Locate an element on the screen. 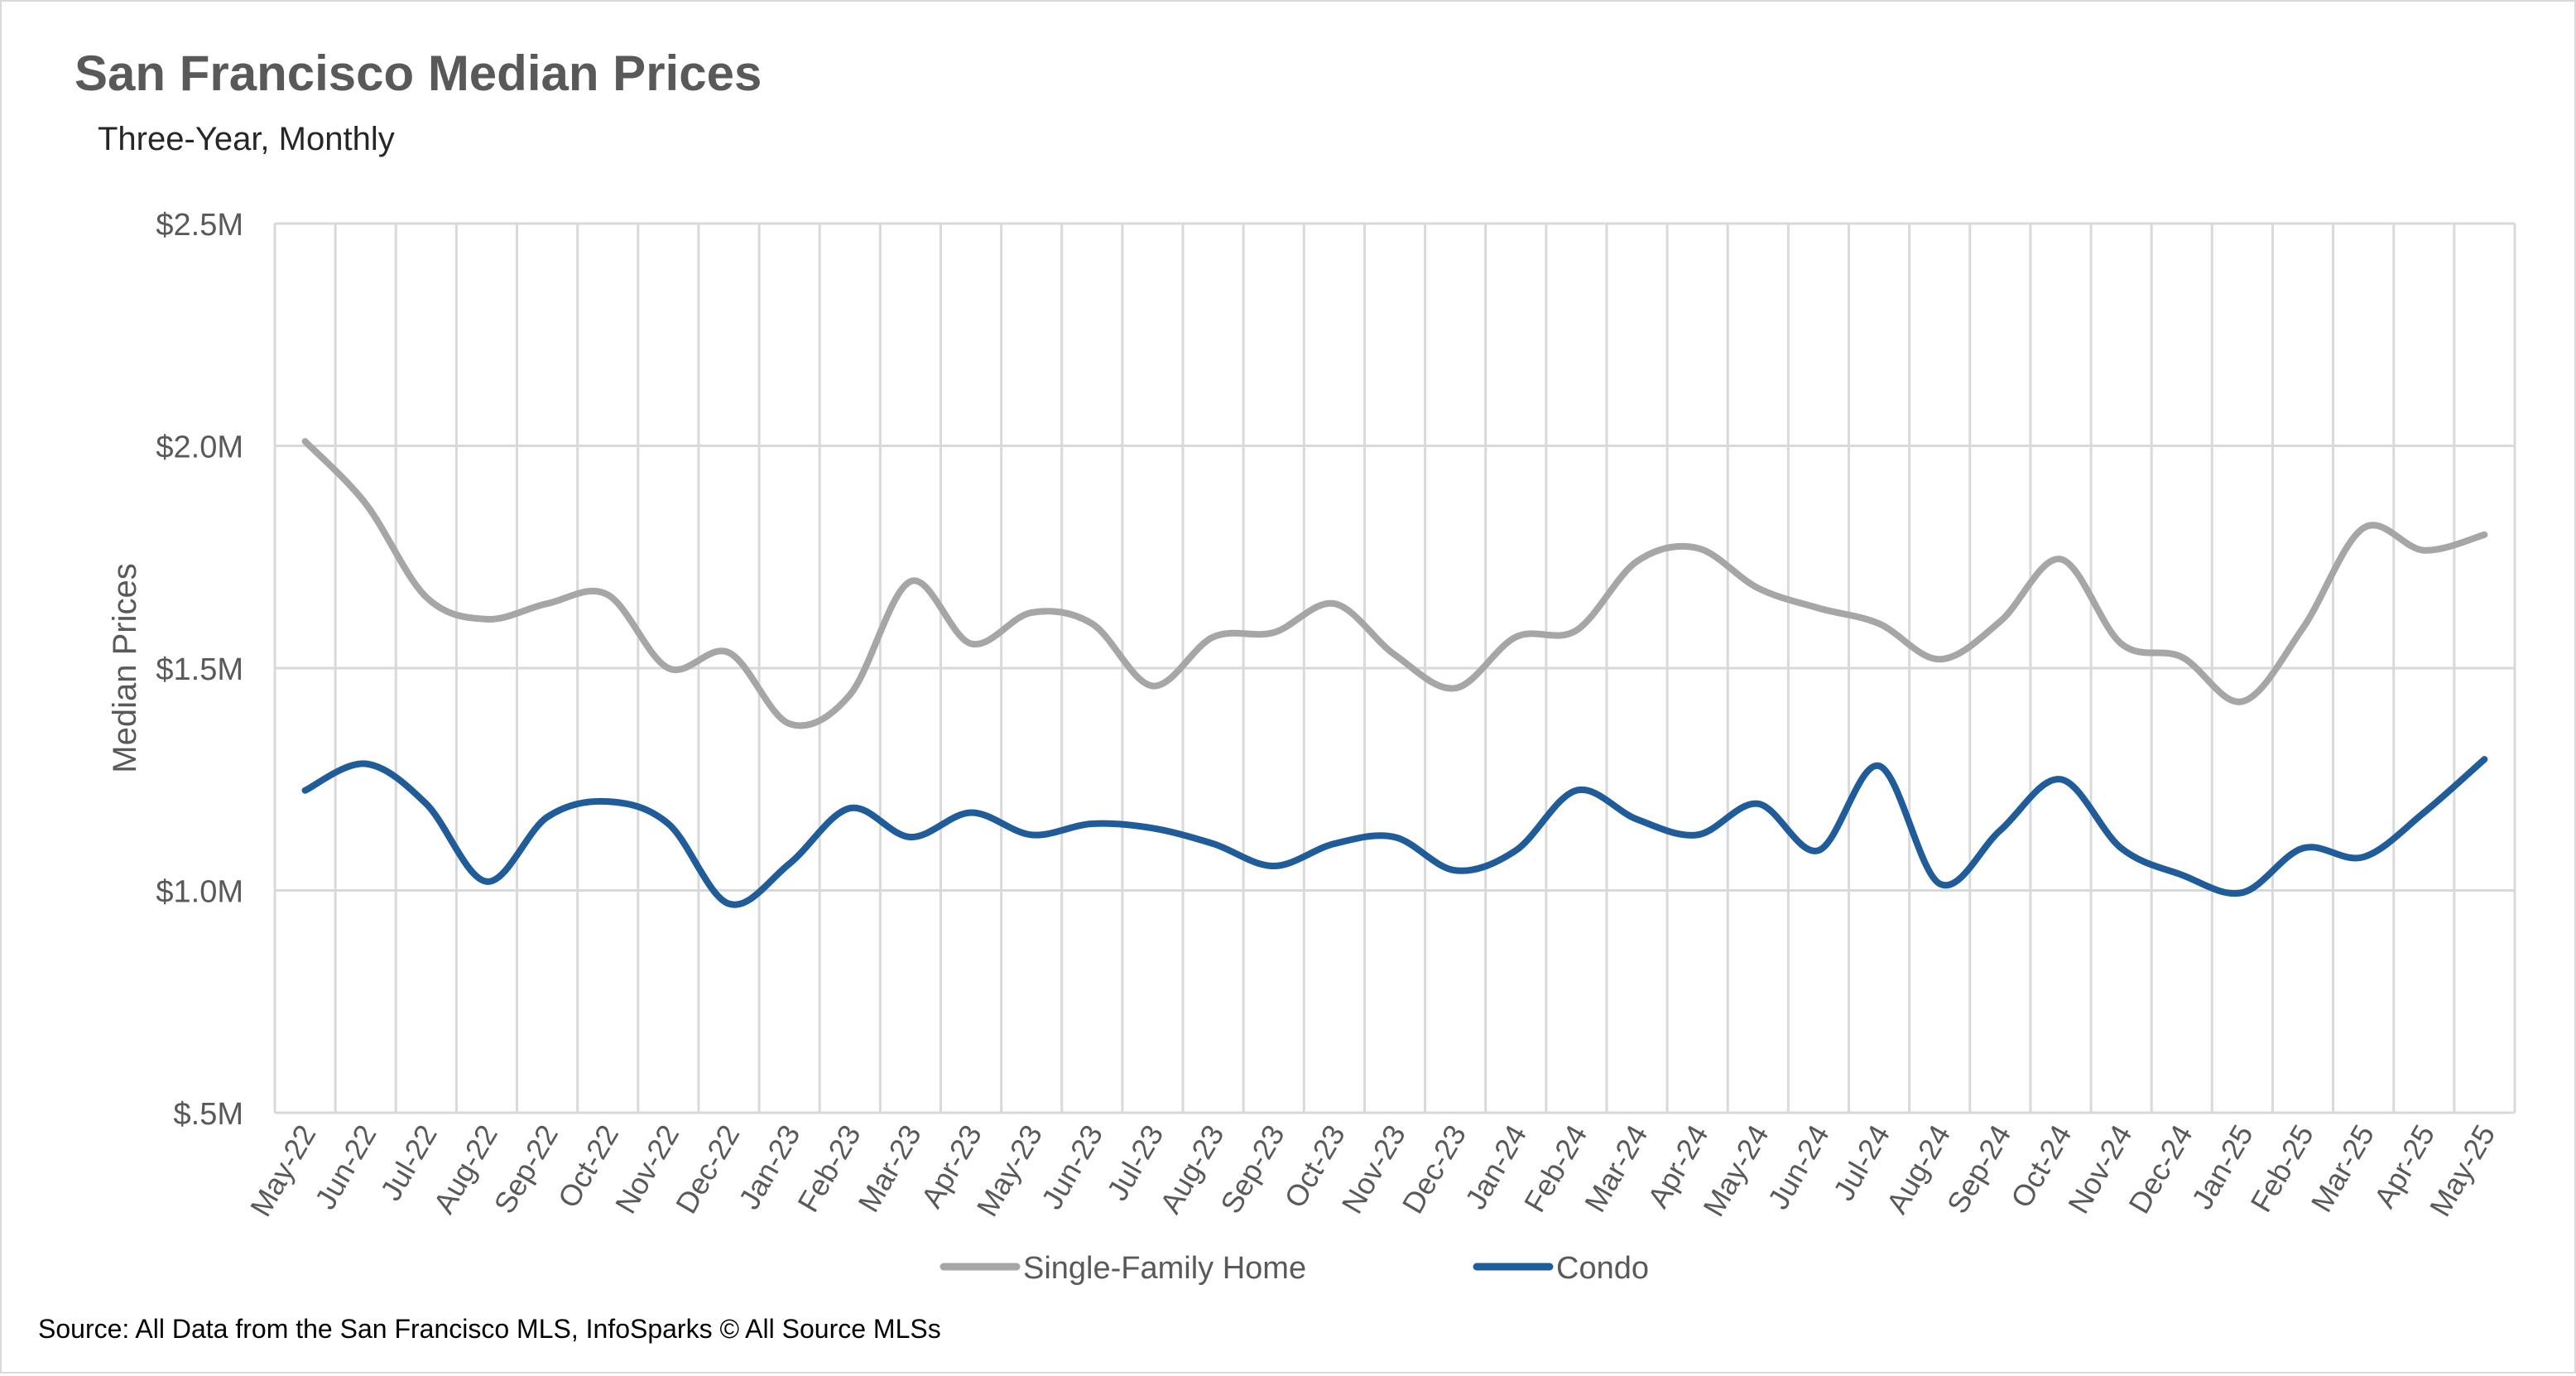 The height and width of the screenshot is (1376, 2576). y-tick-label: $2.5M is located at coordinates (199, 225).